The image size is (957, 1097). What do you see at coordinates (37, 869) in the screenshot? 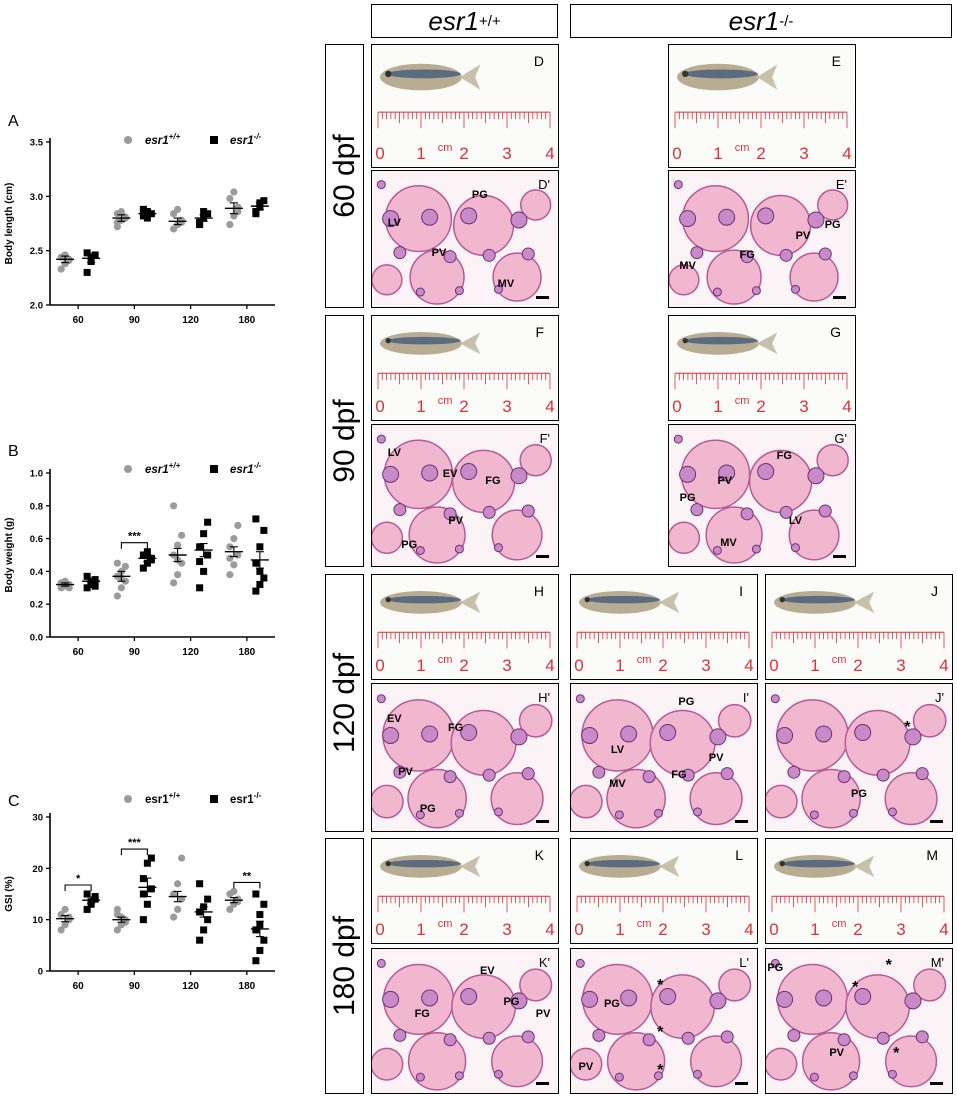
I see `y-tick-label: 20` at bounding box center [37, 869].